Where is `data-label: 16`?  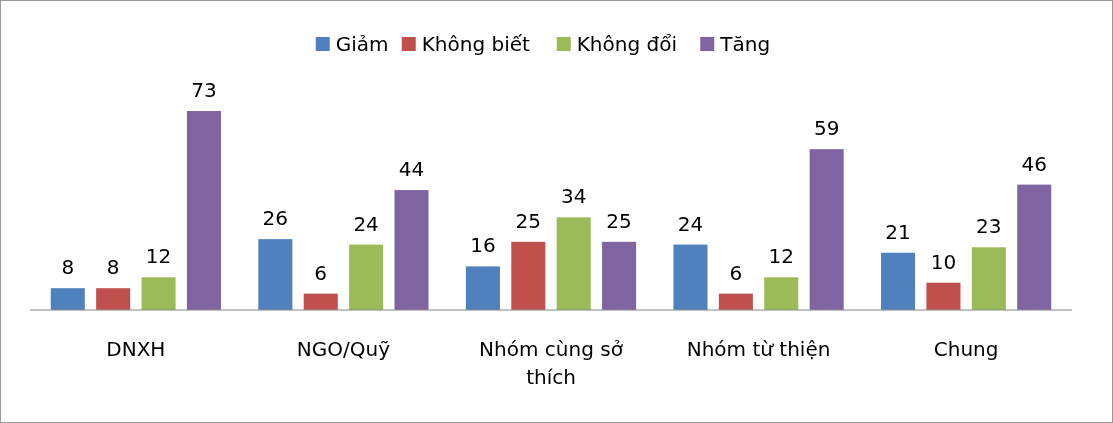 data-label: 16 is located at coordinates (483, 245).